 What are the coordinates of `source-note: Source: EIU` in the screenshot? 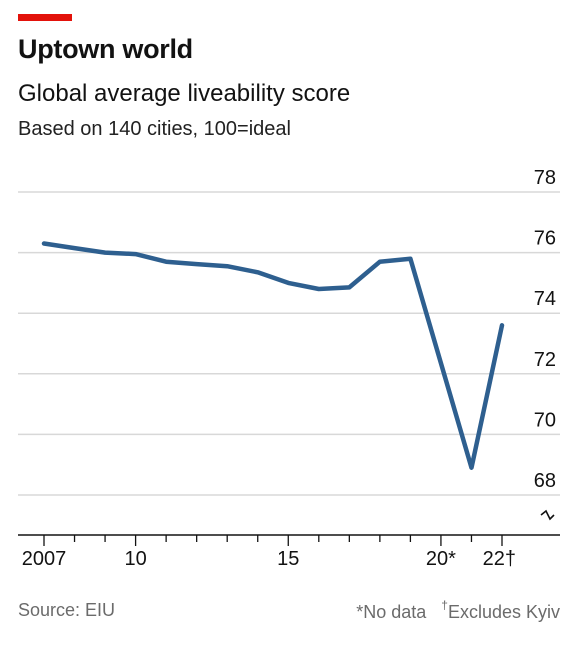 It's located at (67, 610).